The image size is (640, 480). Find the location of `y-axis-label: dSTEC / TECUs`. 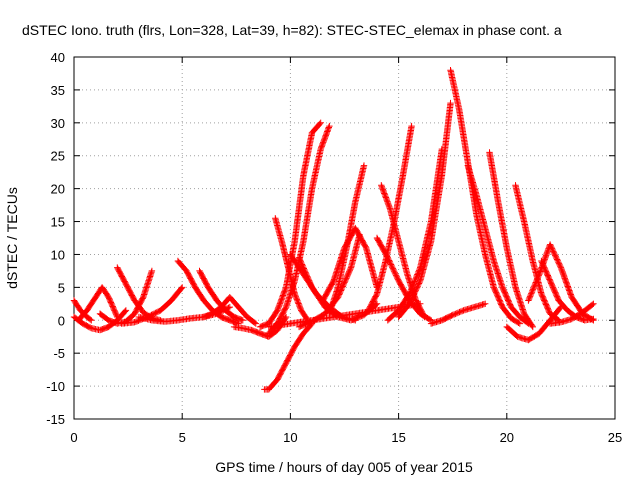

y-axis-label: dSTEC / TECUs is located at coordinates (12, 238).